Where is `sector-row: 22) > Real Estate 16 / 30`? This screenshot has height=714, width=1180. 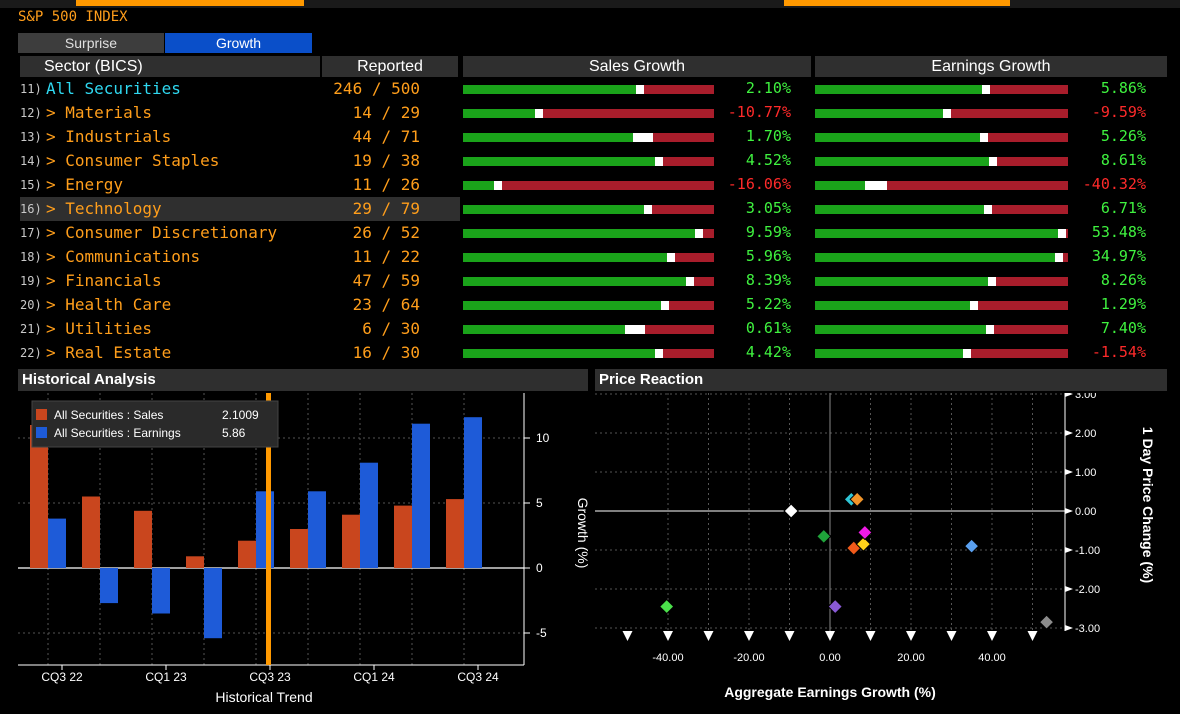 sector-row: 22) > Real Estate 16 / 30 is located at coordinates (240, 353).